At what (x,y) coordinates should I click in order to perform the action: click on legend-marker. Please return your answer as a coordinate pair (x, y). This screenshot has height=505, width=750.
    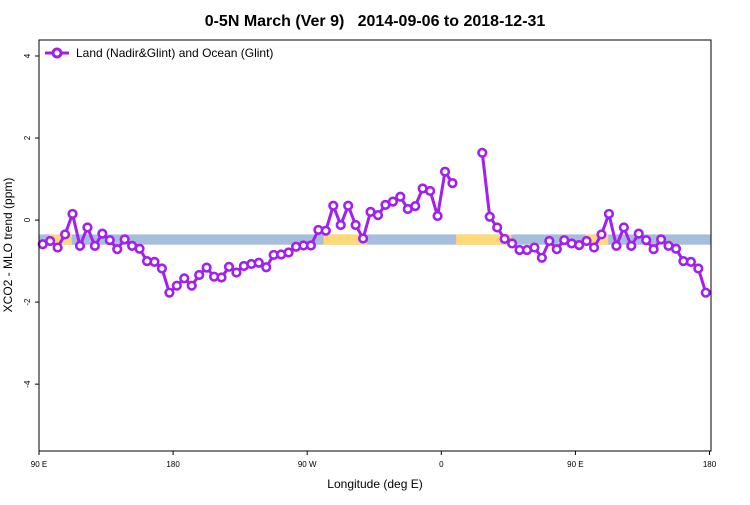
    Looking at the image, I should click on (57, 53).